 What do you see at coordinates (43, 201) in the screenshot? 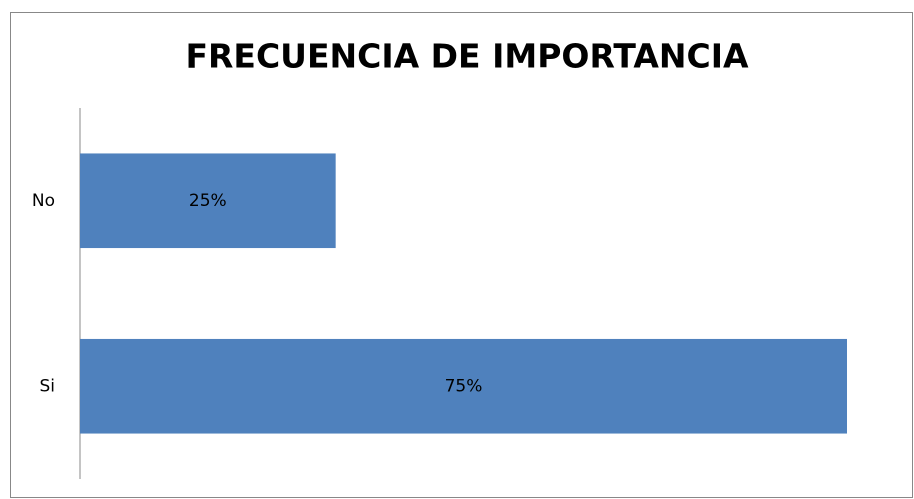
I see `y-tick-label: No` at bounding box center [43, 201].